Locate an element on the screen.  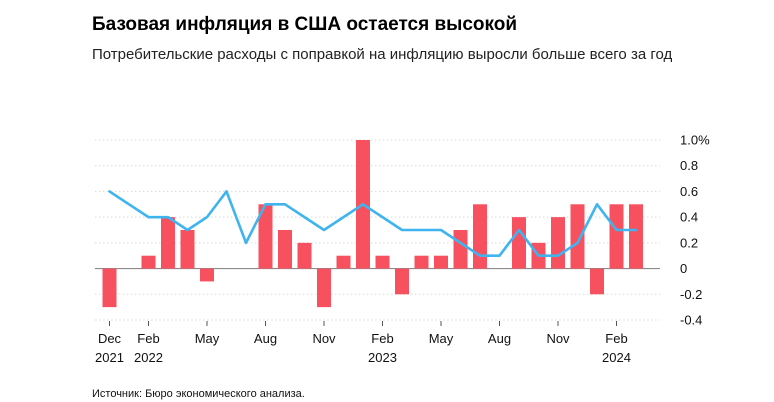
x-tick-year: 2021 is located at coordinates (109, 357).